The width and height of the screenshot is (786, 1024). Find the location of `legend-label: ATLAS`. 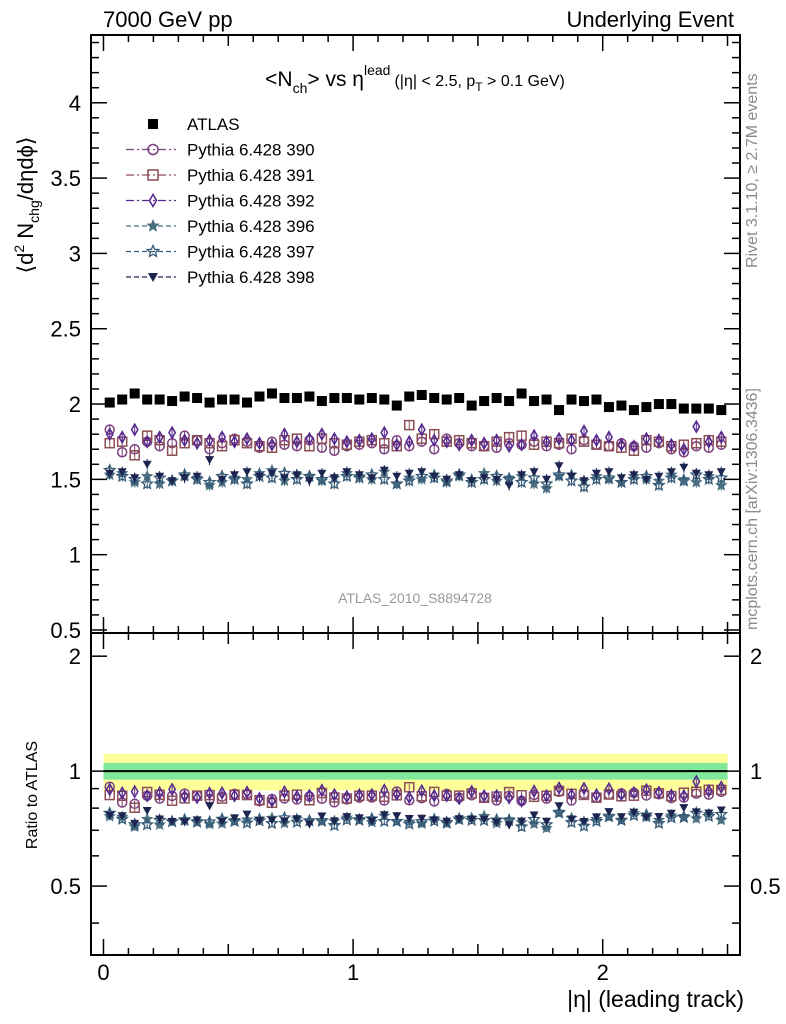

legend-label: ATLAS is located at coordinates (213, 124).